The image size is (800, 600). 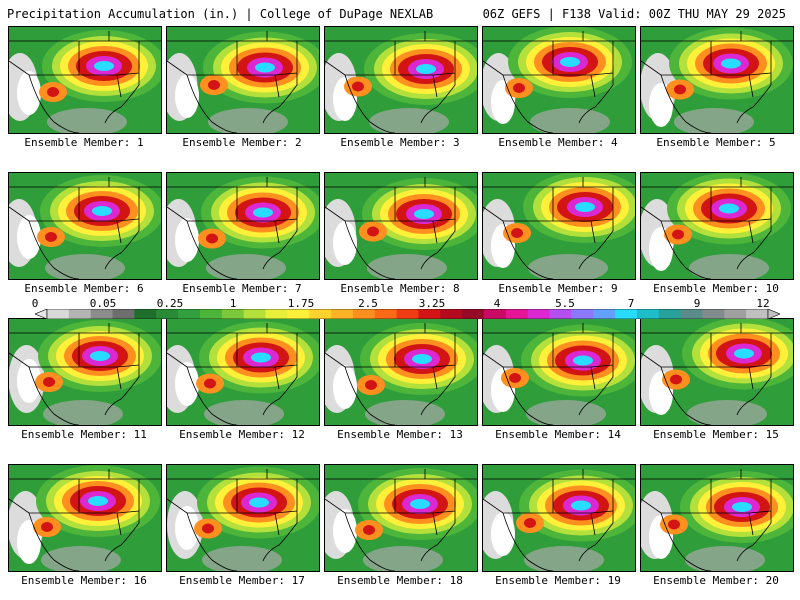 What do you see at coordinates (716, 142) in the screenshot?
I see `ensemble-member-label: Ensemble Member: 5` at bounding box center [716, 142].